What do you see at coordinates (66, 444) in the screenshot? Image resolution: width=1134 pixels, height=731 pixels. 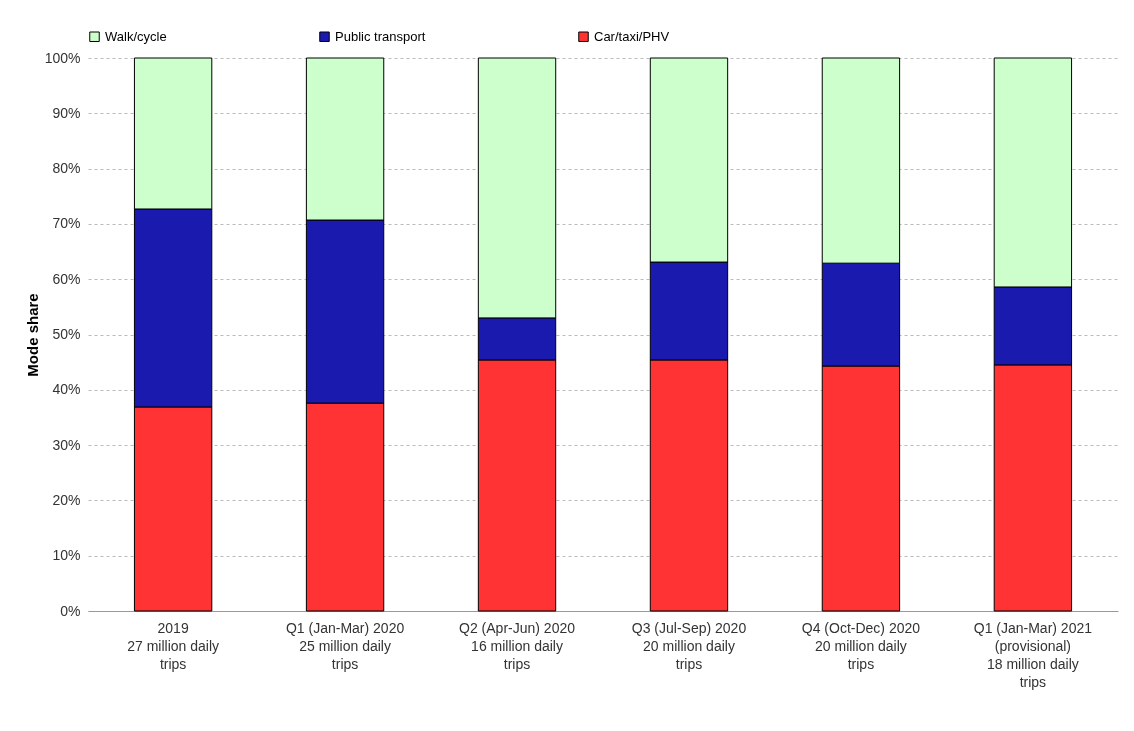 I see `y-tick-label: 30%` at bounding box center [66, 444].